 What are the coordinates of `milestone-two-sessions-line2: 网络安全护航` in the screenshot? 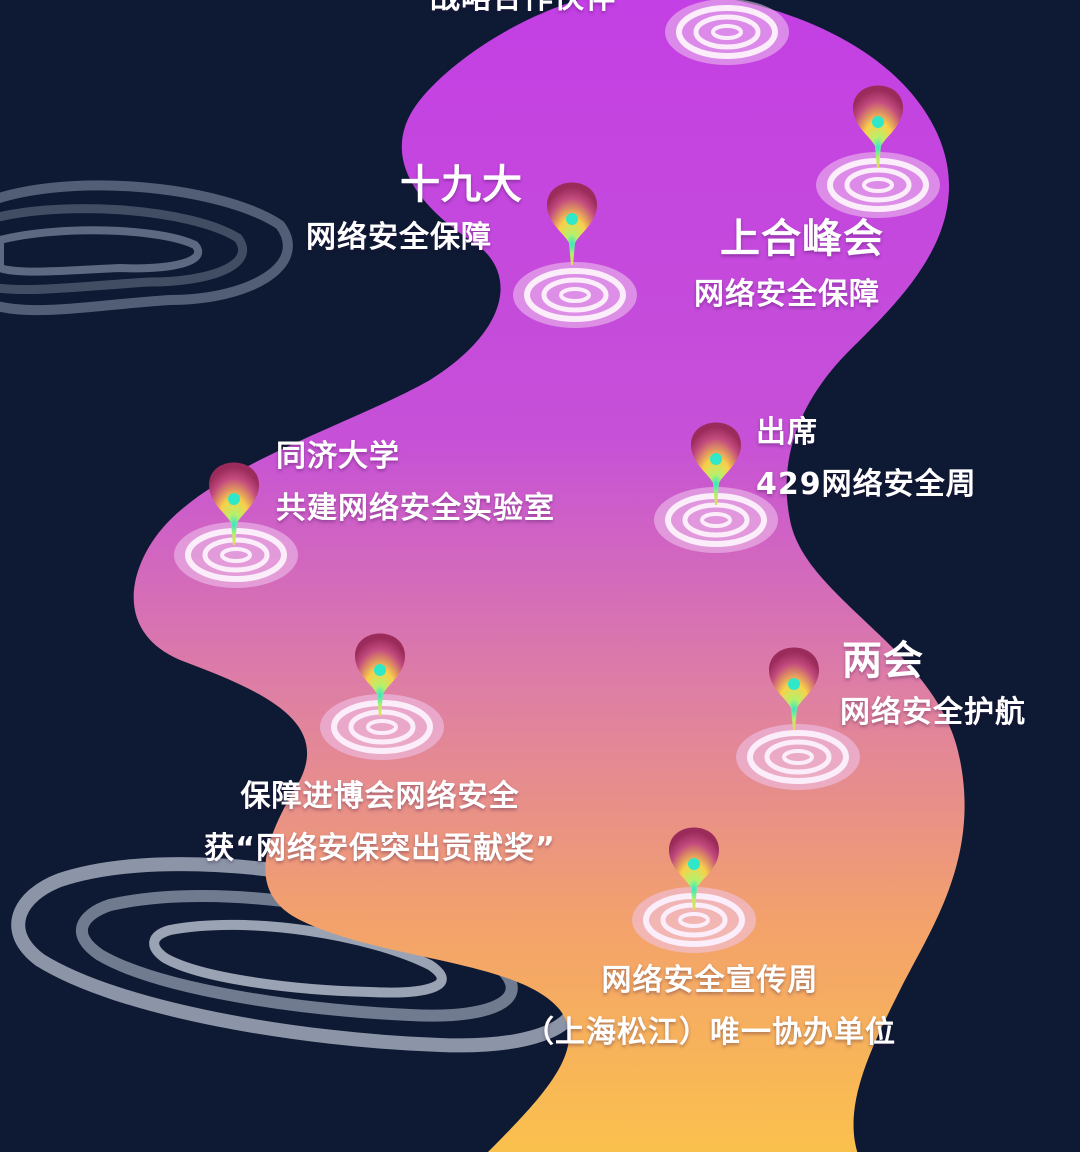 It's located at (933, 712).